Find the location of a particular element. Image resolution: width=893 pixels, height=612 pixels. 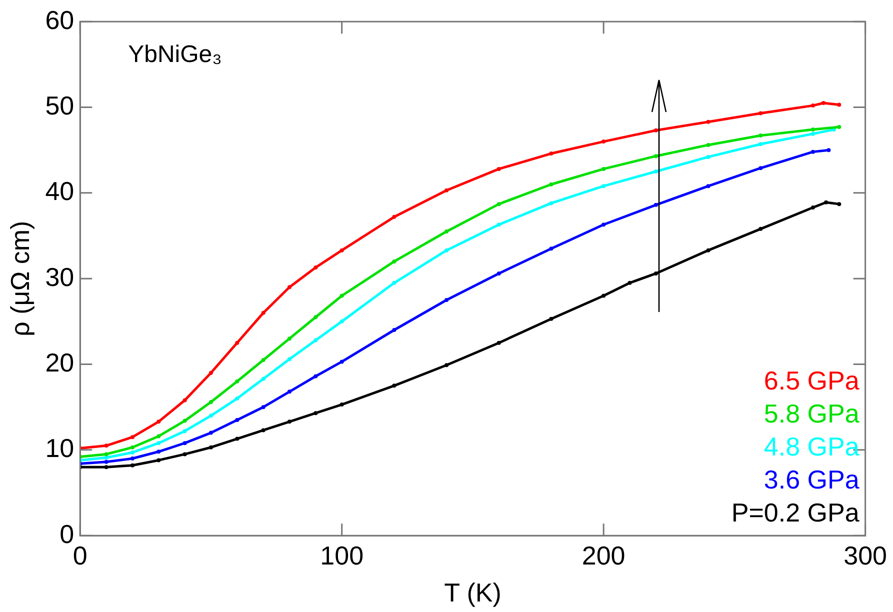

text: 5.8 GPa is located at coordinates (812, 413).